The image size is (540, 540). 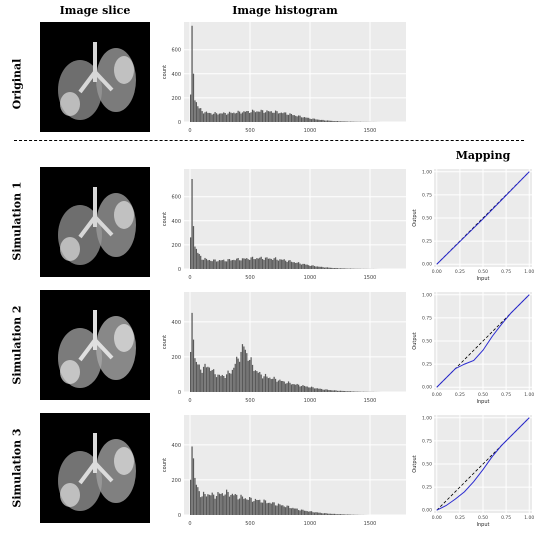 I want to click on y-tick-label: 200, so click(x=176, y=99).